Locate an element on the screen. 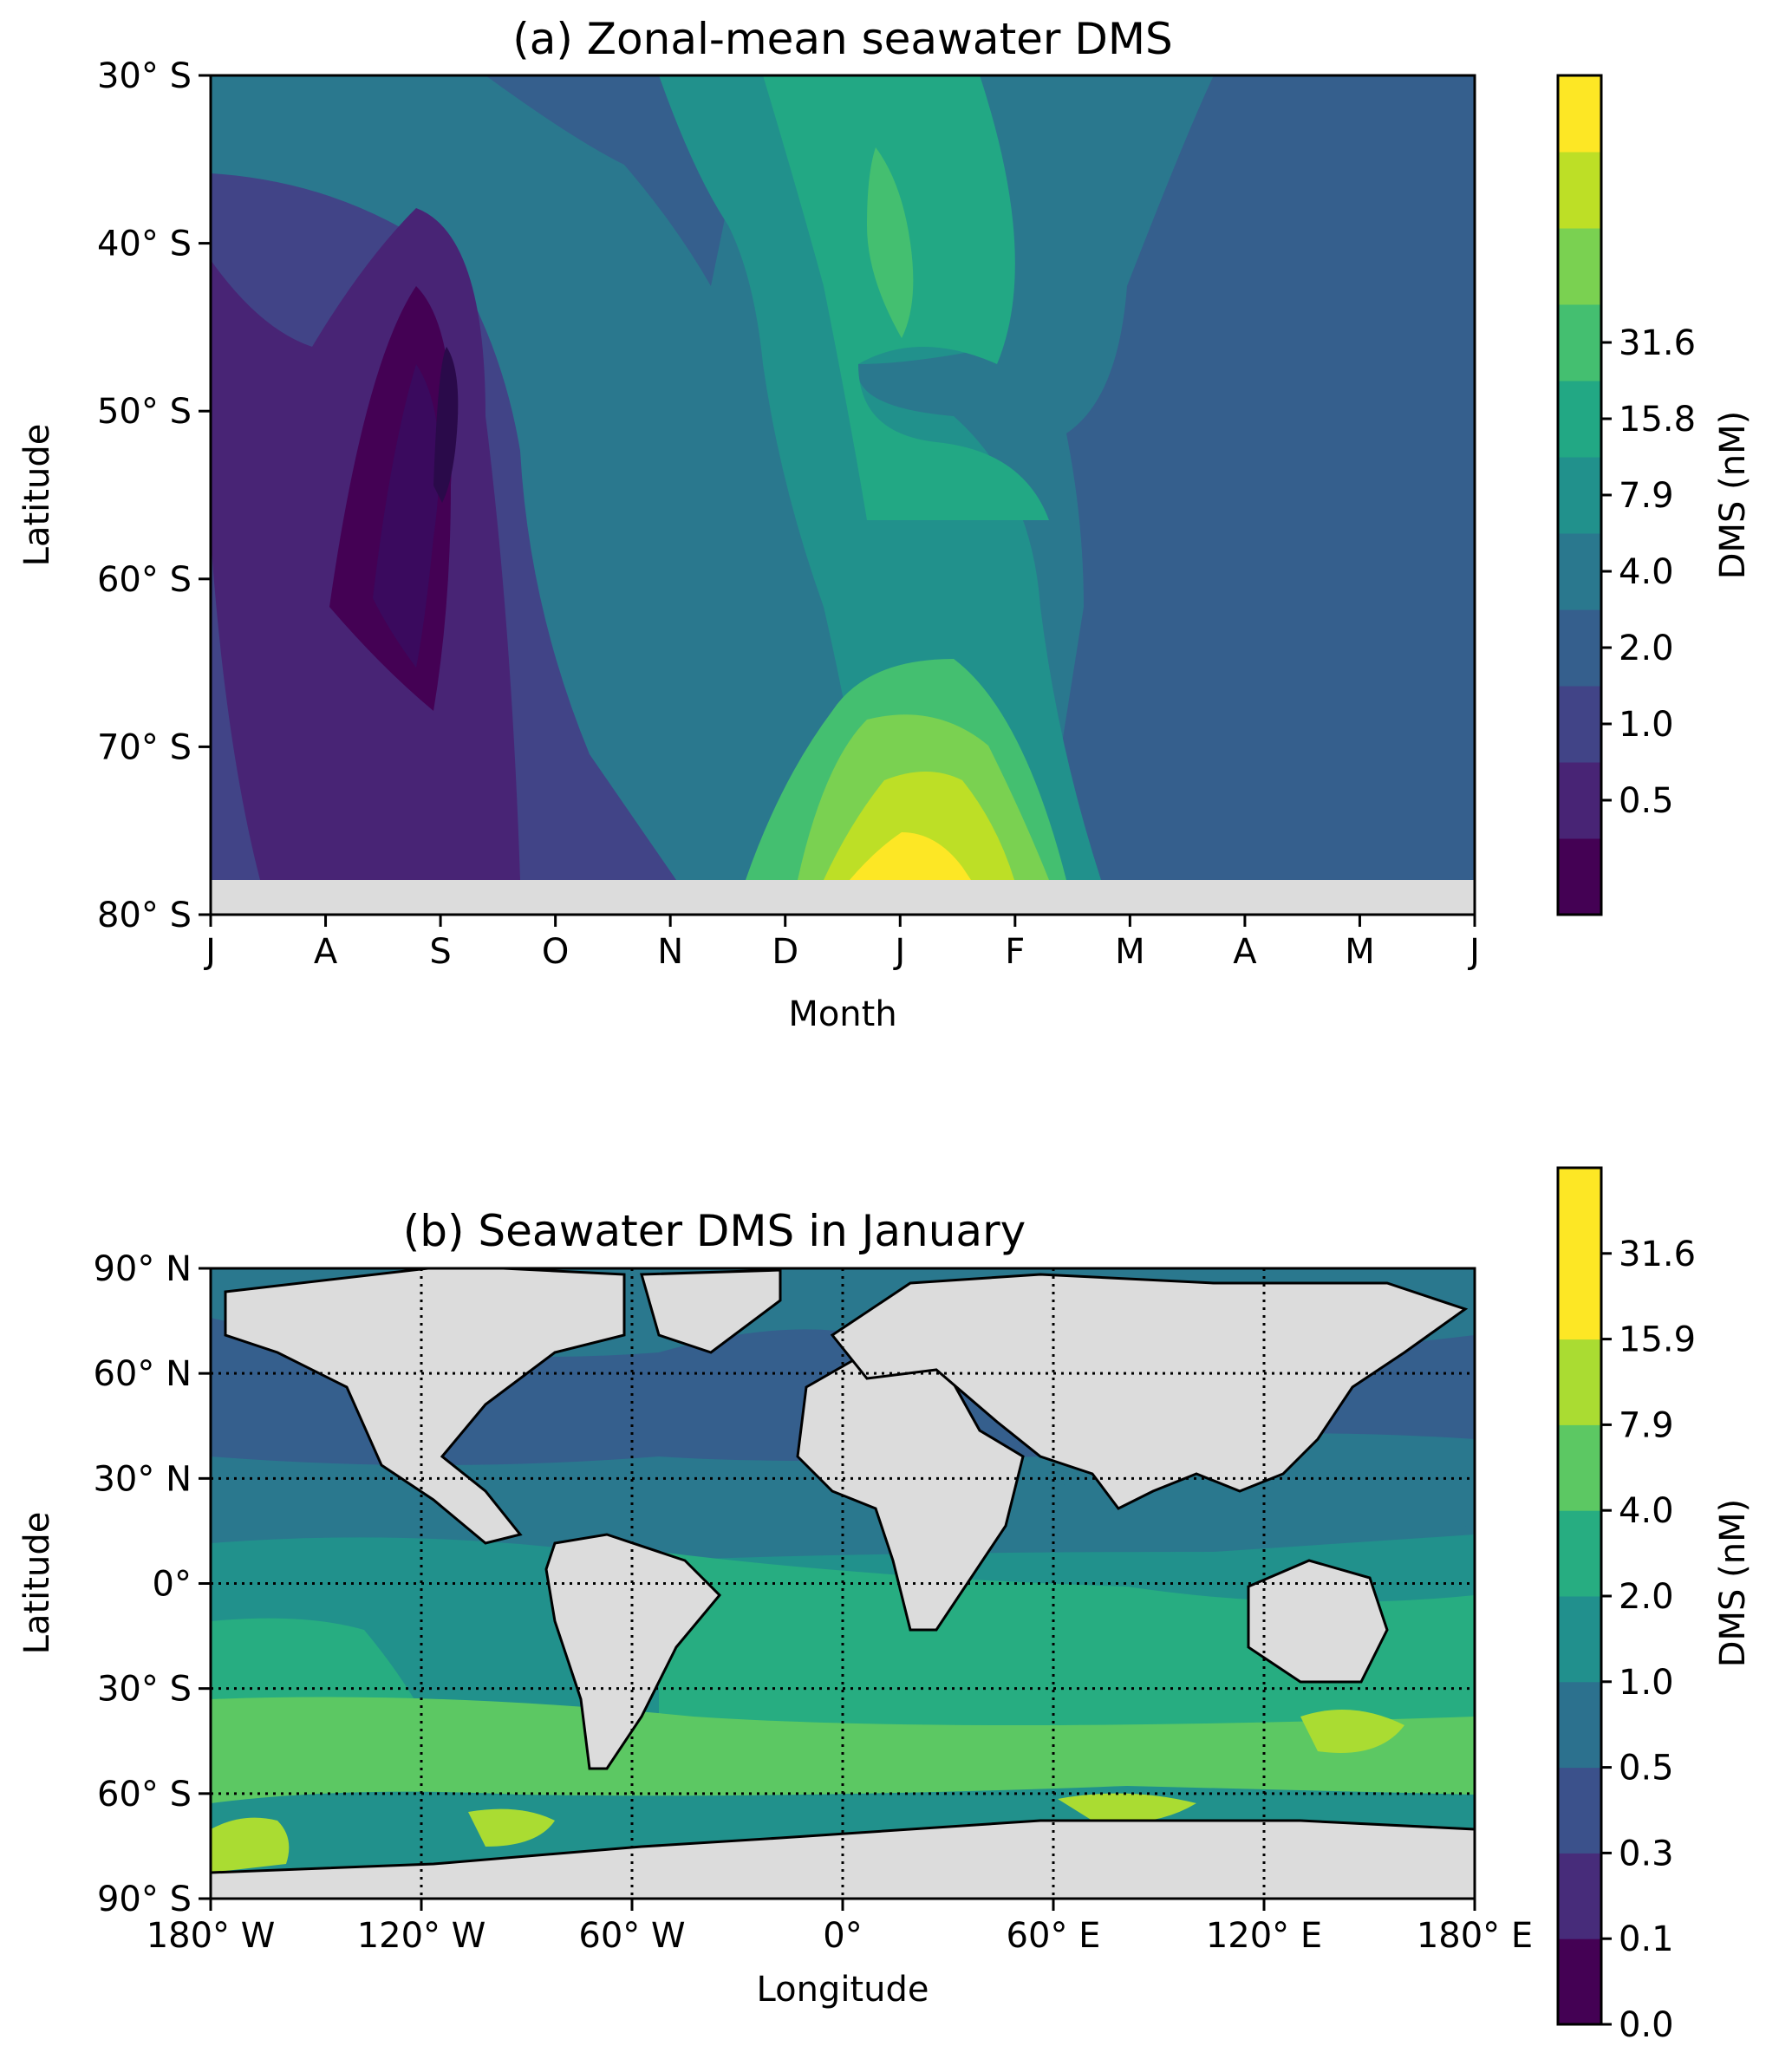  panel-a-y-label: Latitude is located at coordinates (37, 496).